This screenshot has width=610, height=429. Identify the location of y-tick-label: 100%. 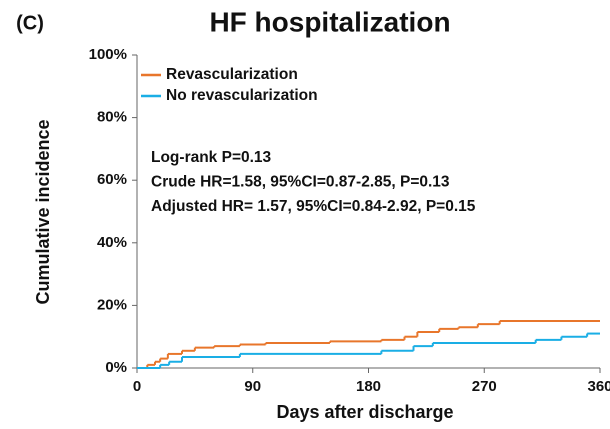
(108, 54).